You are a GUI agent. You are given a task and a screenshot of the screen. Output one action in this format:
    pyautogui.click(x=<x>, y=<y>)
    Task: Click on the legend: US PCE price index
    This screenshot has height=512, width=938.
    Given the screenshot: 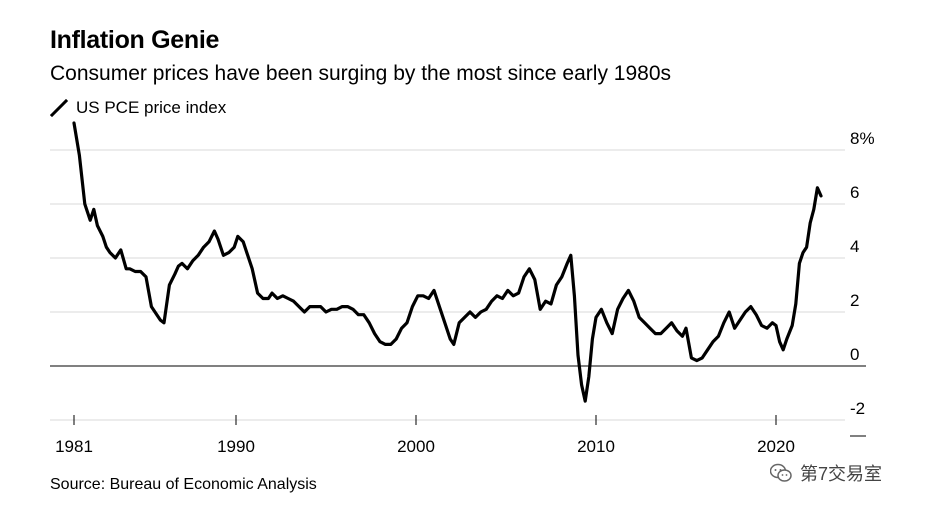 What is the action you would take?
    pyautogui.click(x=138, y=108)
    